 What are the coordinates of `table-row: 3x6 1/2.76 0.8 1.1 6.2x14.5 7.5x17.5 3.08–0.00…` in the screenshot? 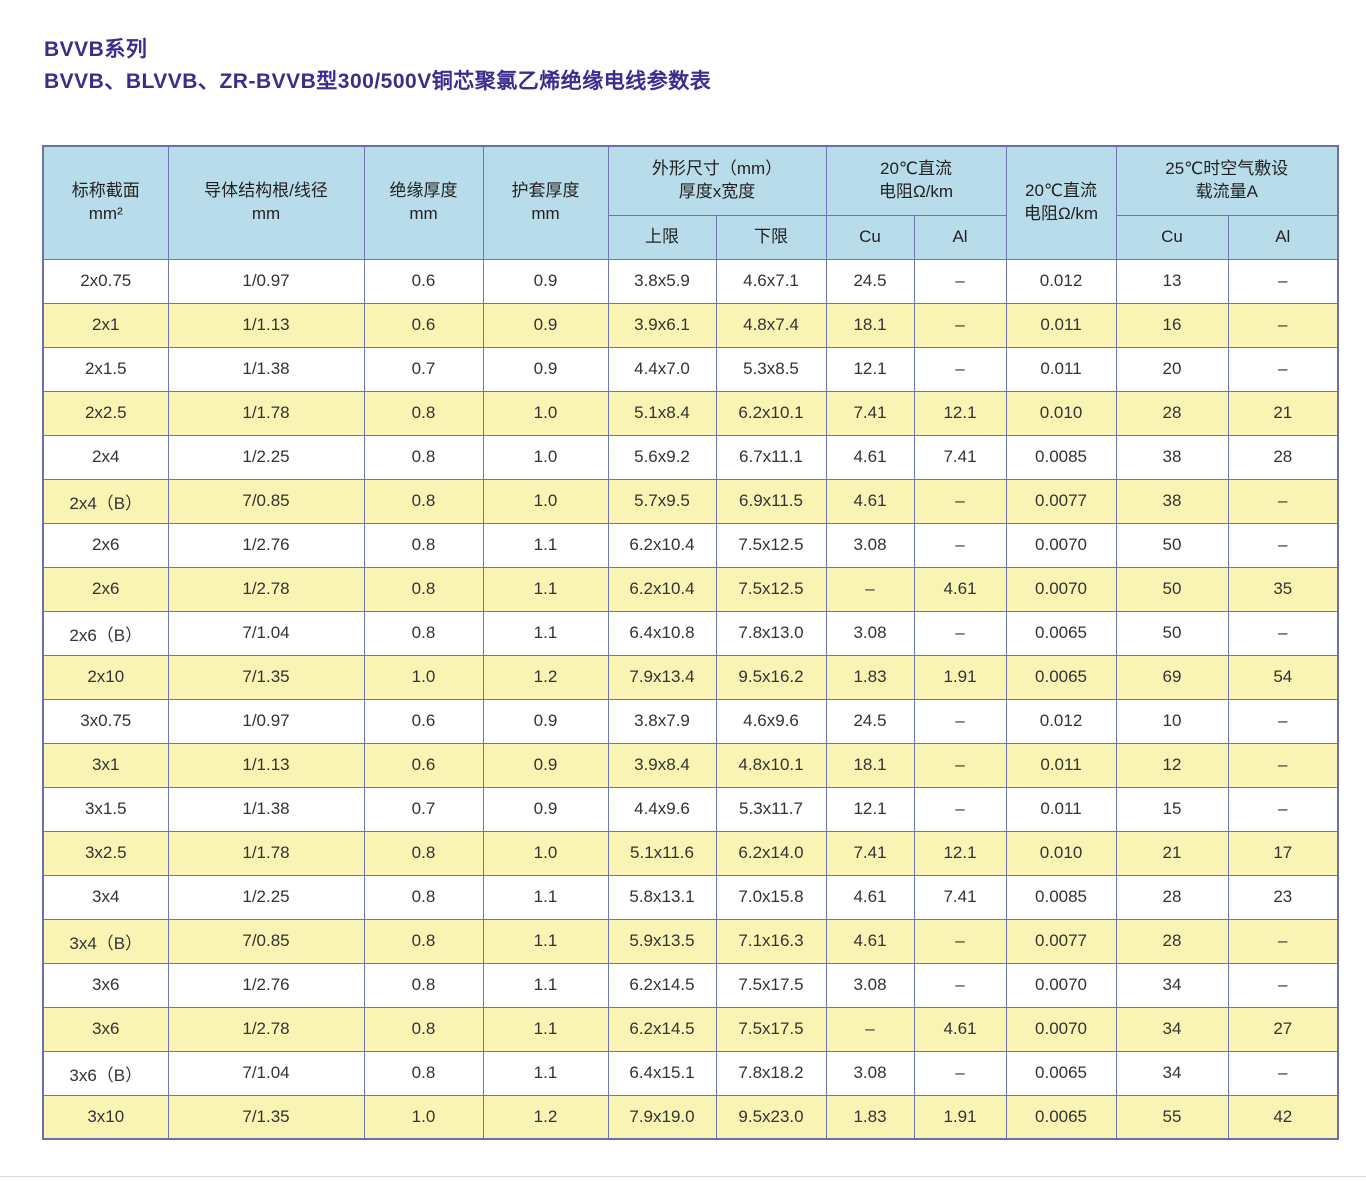 It's located at (690, 985).